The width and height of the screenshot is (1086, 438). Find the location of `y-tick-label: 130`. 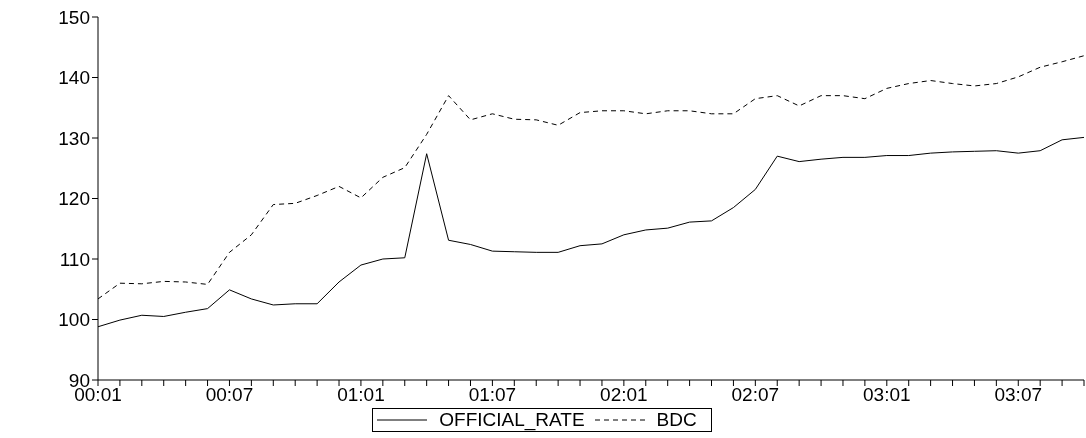

y-tick-label: 130 is located at coordinates (74, 138).